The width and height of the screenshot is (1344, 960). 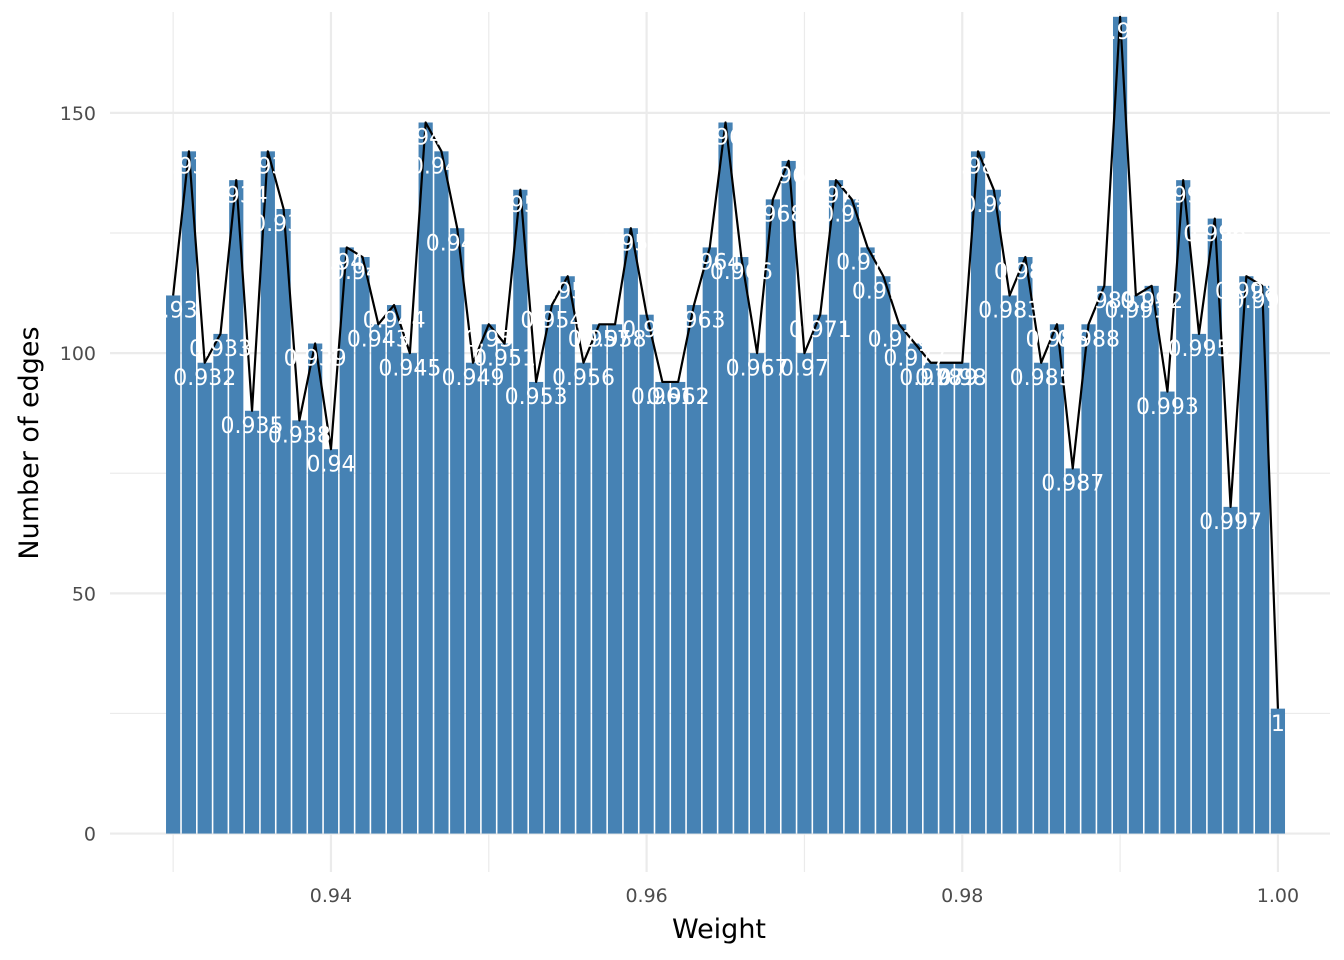 What do you see at coordinates (283, 224) in the screenshot?
I see `bar-value-label: 0.937` at bounding box center [283, 224].